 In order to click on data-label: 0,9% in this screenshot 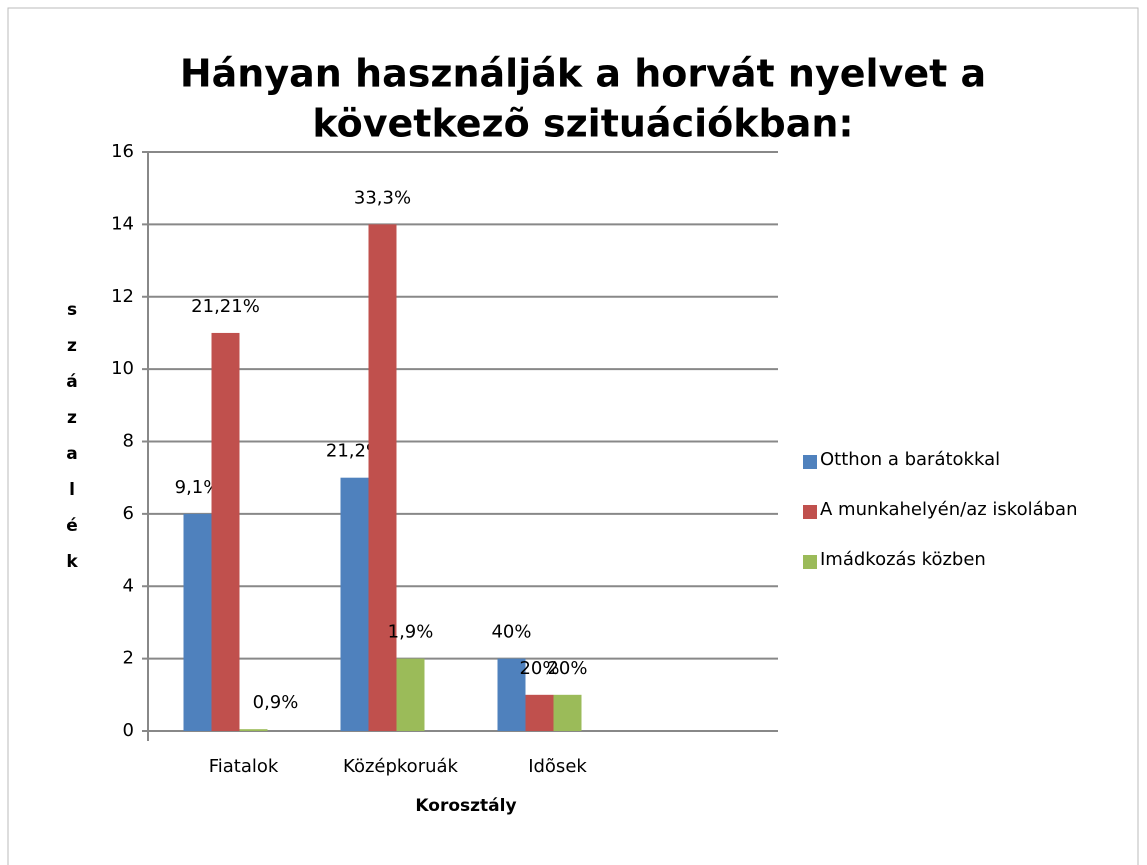, I will do `click(276, 702)`.